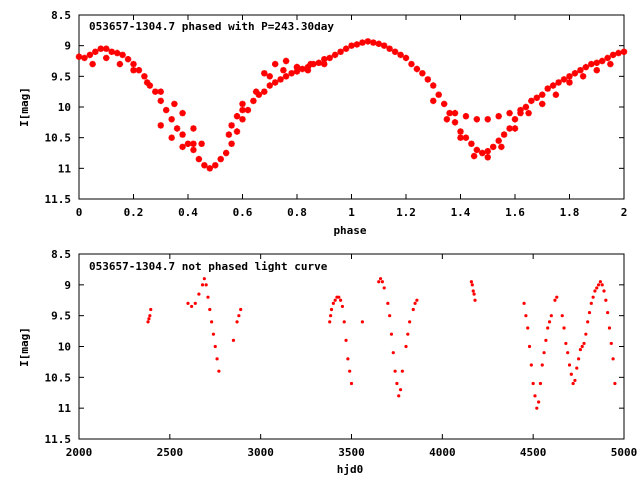 The height and width of the screenshot is (480, 640). What do you see at coordinates (79, 212) in the screenshot?
I see `x-tick-label: 0` at bounding box center [79, 212].